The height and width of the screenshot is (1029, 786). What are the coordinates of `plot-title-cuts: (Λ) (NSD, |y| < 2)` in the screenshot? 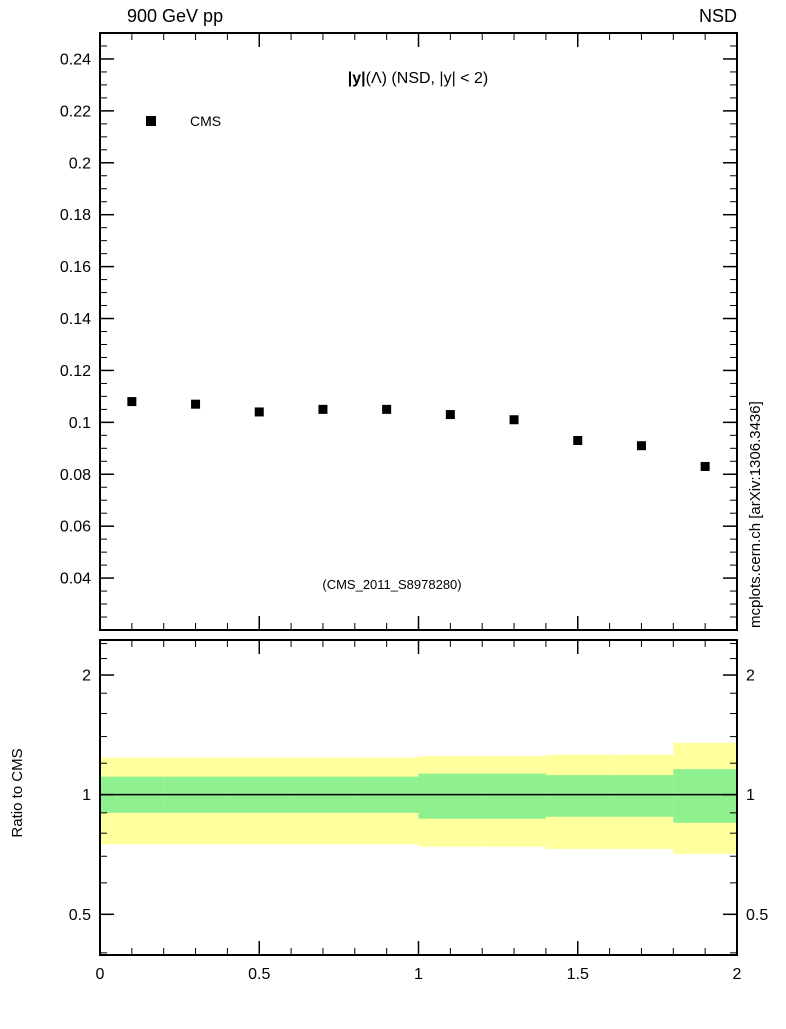 It's located at (427, 78).